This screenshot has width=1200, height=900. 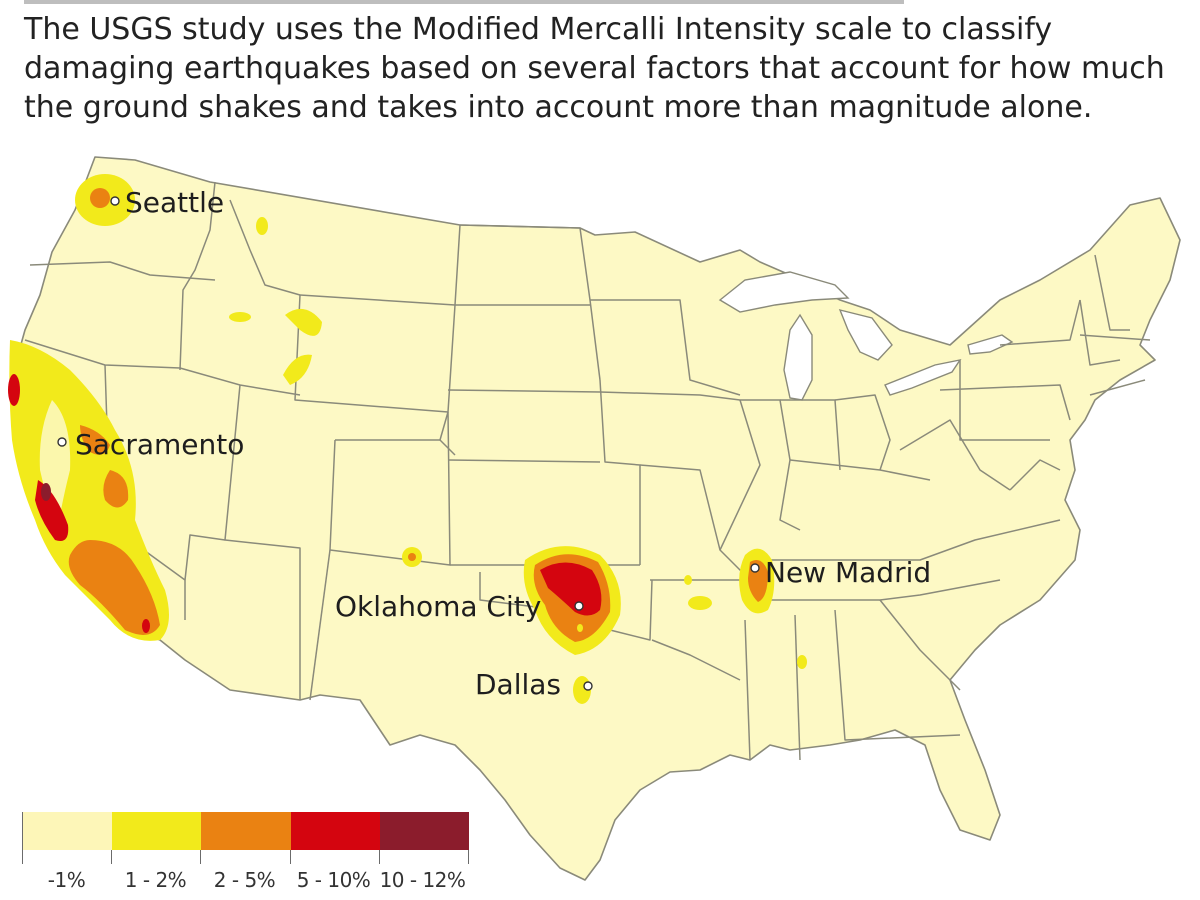 I want to click on city-dot-new-madrid, so click(x=755, y=568).